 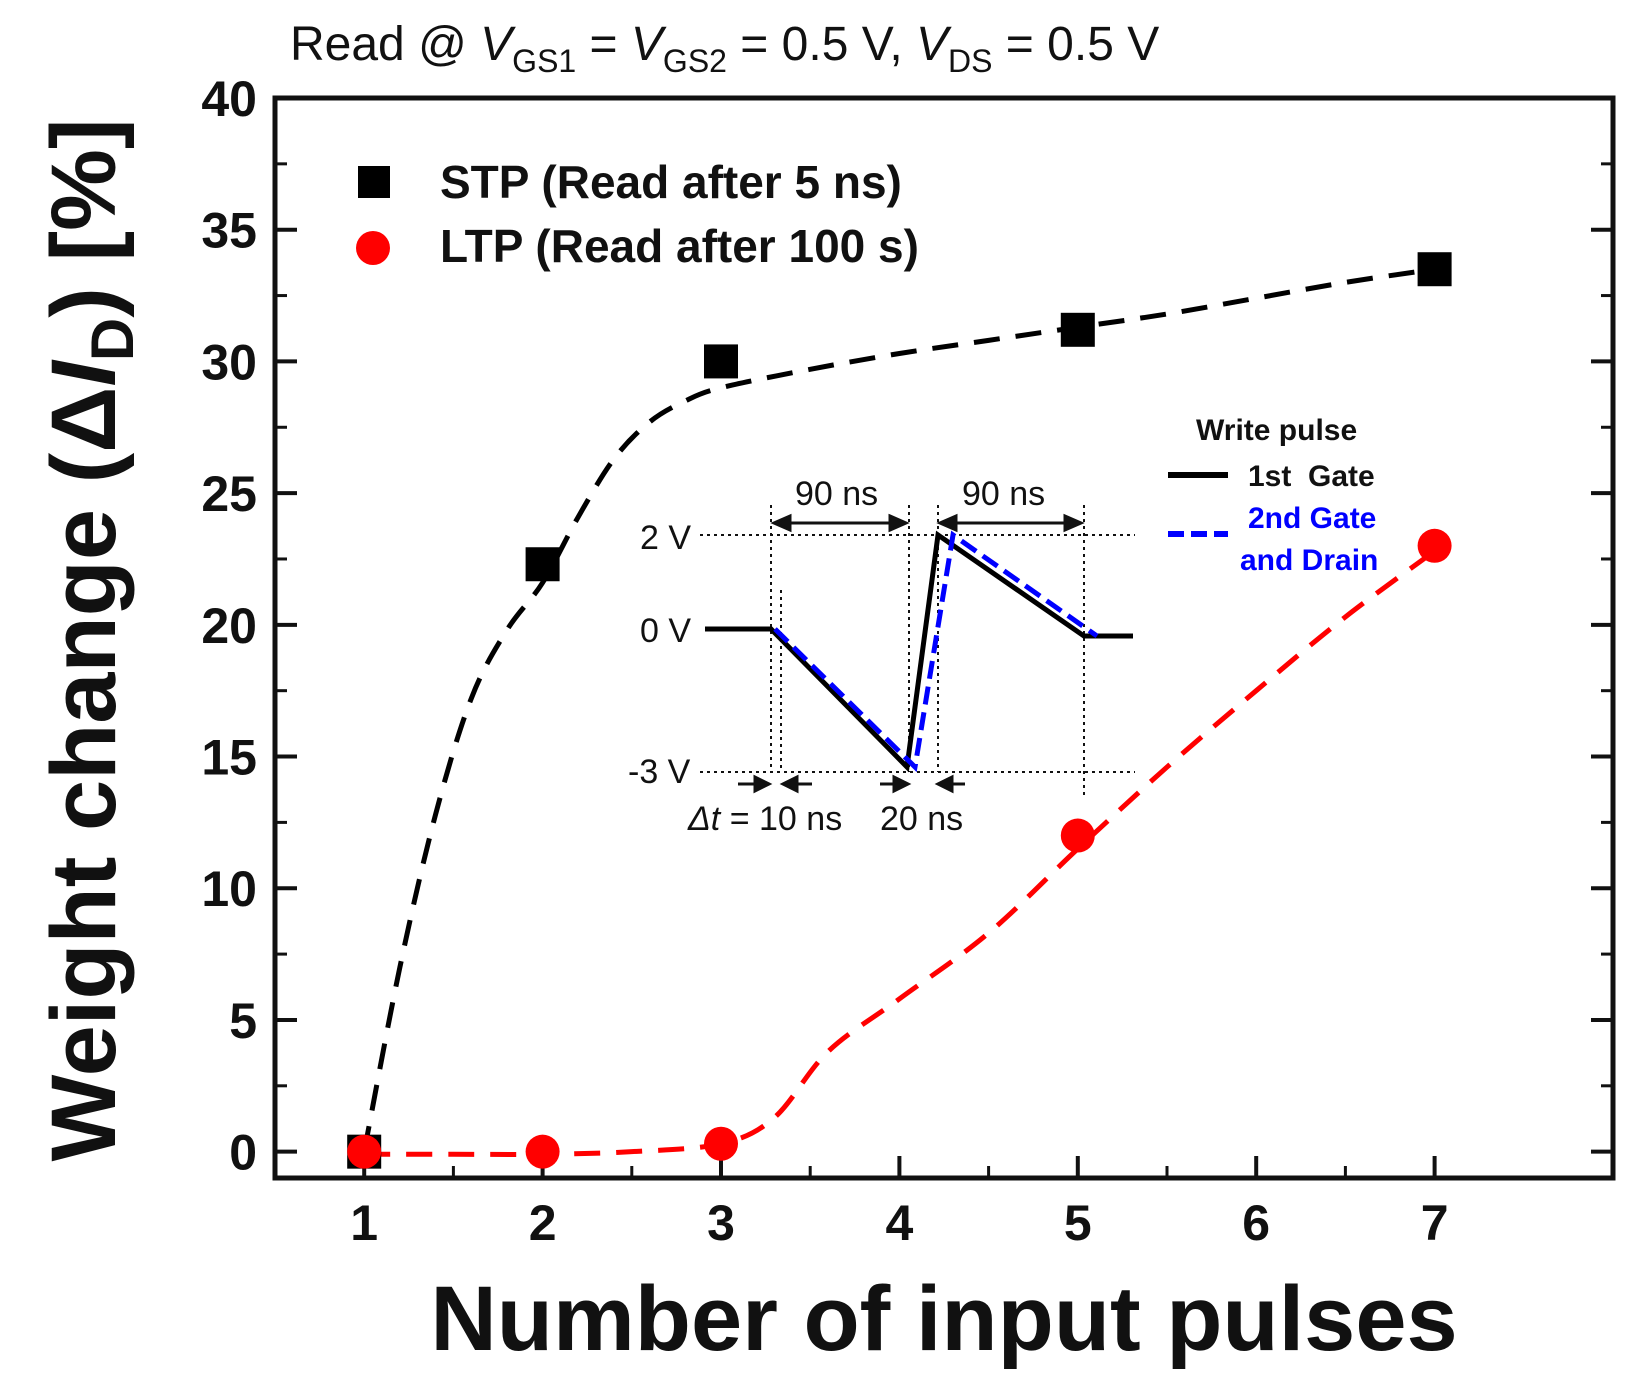 I want to click on x-tick-label: 3, so click(x=721, y=1223).